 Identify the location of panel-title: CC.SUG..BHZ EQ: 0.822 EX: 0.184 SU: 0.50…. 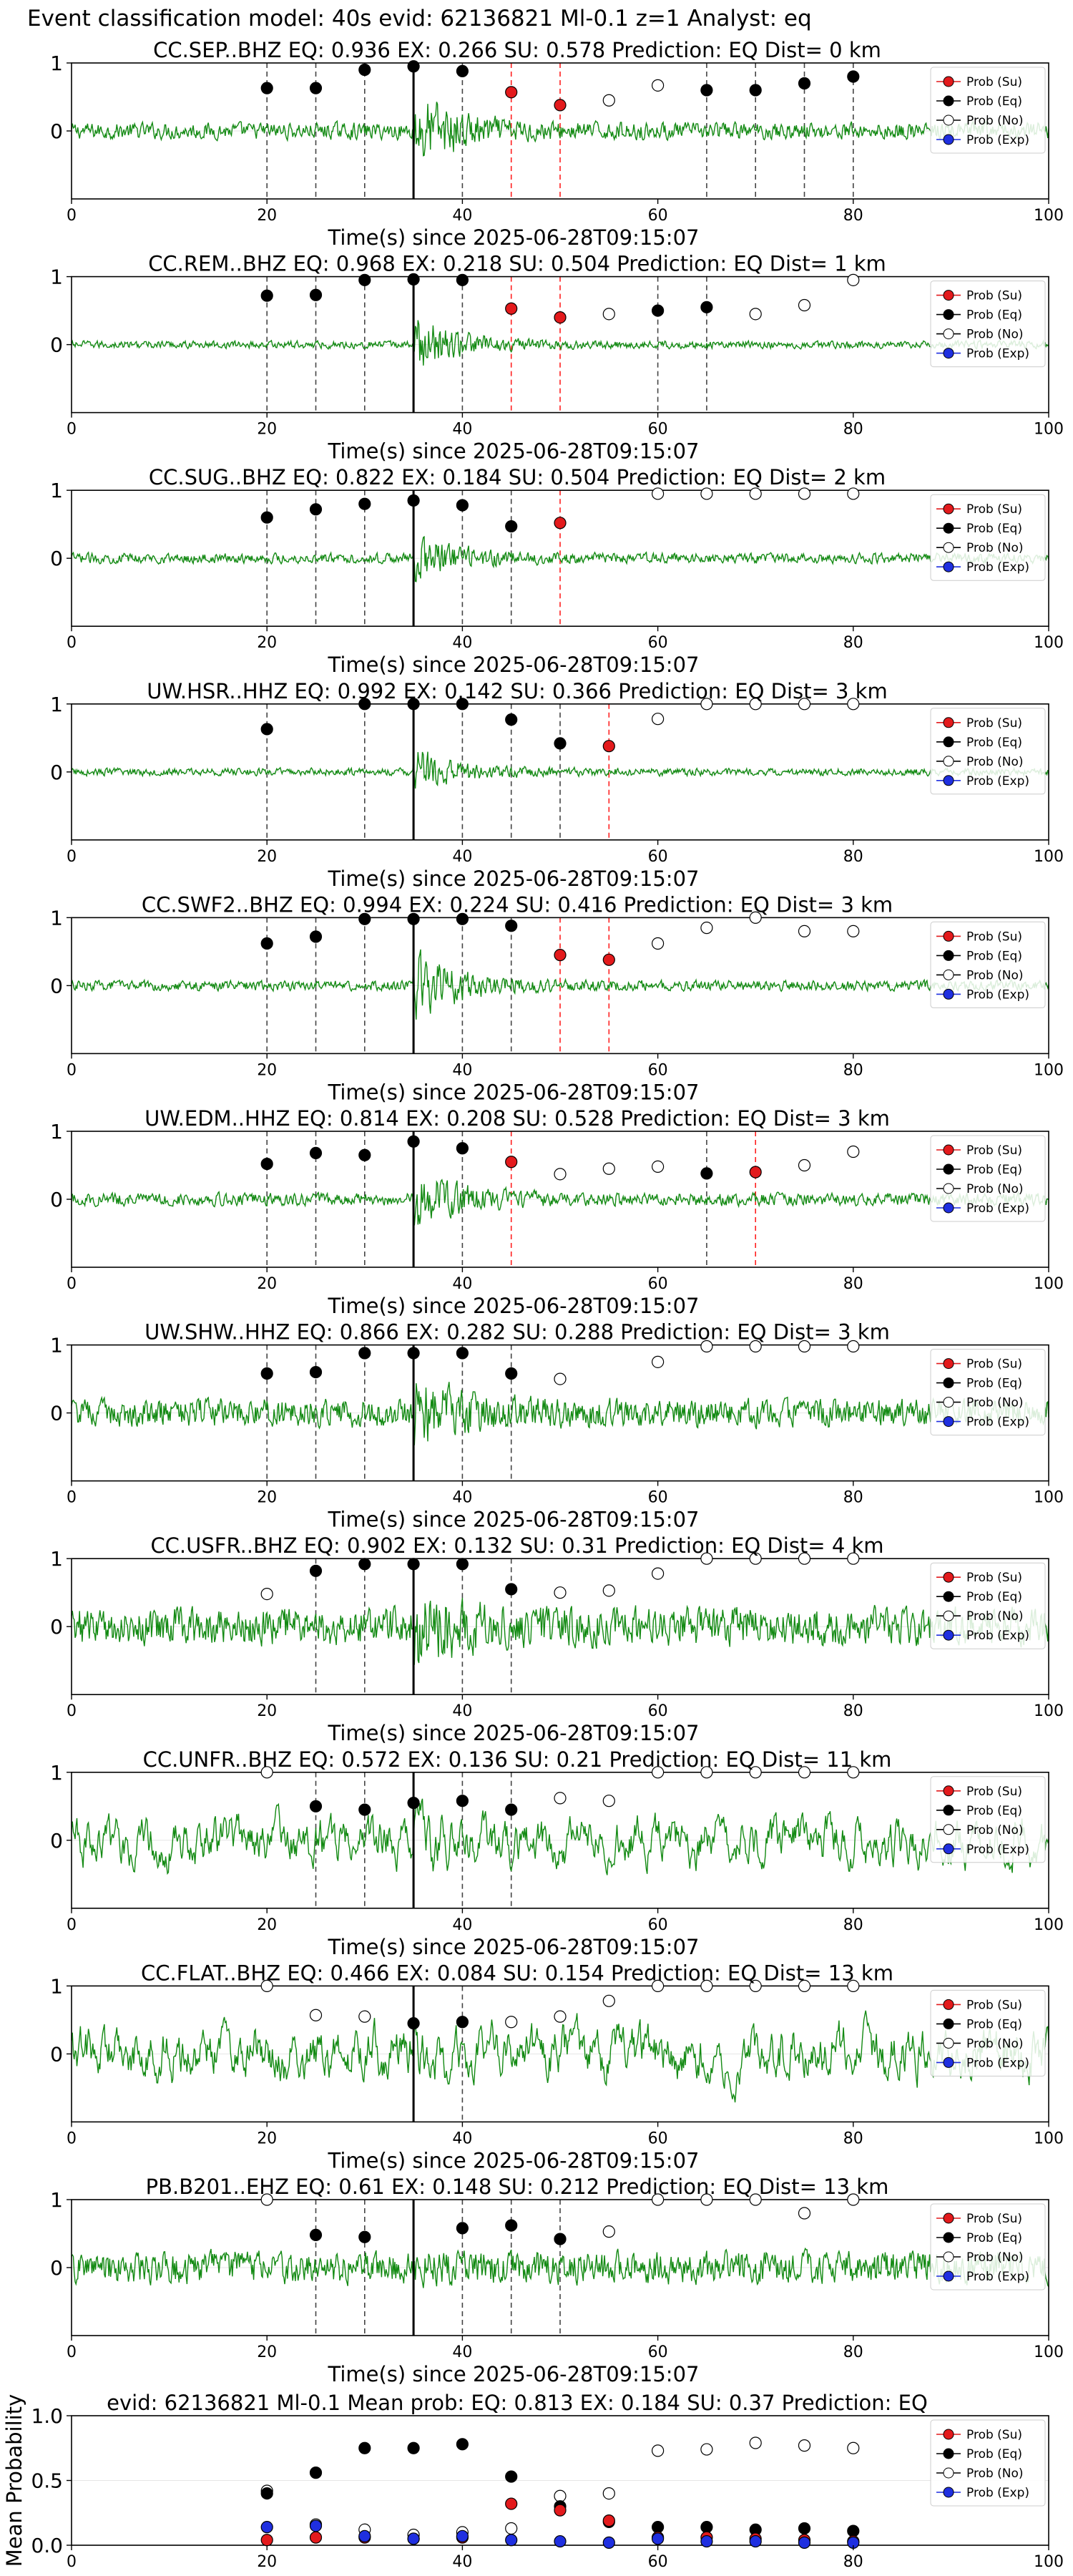
(517, 477).